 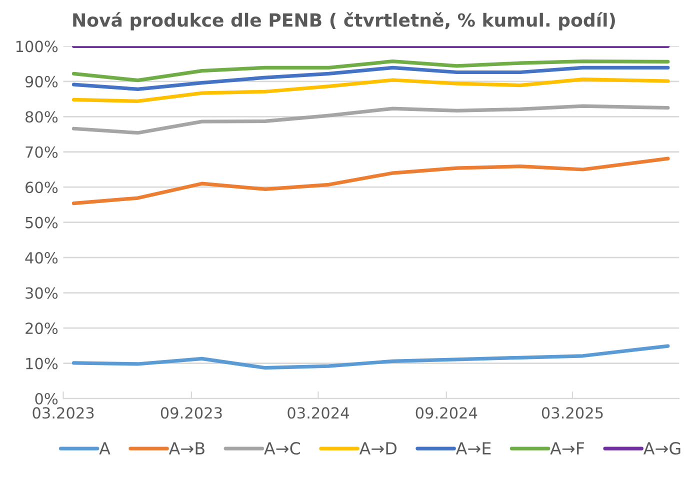 What do you see at coordinates (104, 448) in the screenshot?
I see `legend-label: A` at bounding box center [104, 448].